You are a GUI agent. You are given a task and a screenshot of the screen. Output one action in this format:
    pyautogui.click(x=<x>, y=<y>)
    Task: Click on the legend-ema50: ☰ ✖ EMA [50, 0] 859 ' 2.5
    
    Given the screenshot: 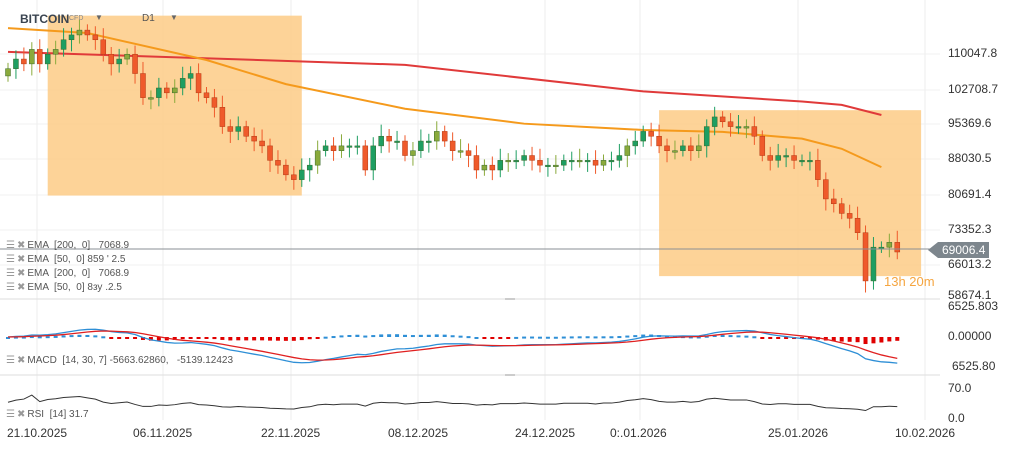 What is the action you would take?
    pyautogui.click(x=66, y=259)
    